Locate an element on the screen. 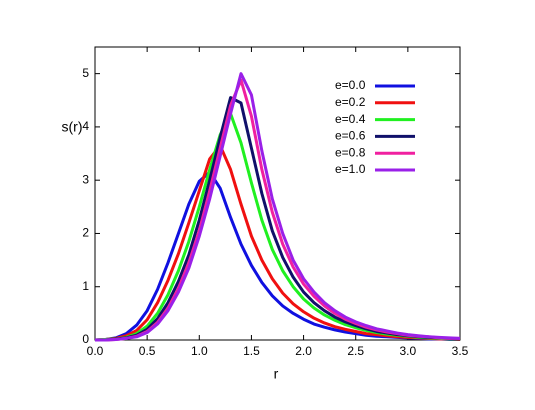 Image resolution: width=535 pixels, height=410 pixels. legend-label: e=0.2 is located at coordinates (350, 102).